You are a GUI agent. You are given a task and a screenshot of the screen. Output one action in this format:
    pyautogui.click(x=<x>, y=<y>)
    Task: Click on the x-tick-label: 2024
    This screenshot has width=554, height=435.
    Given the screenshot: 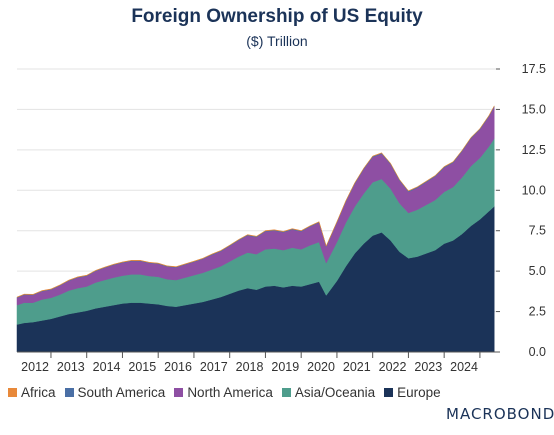 What is the action you would take?
    pyautogui.click(x=464, y=367)
    